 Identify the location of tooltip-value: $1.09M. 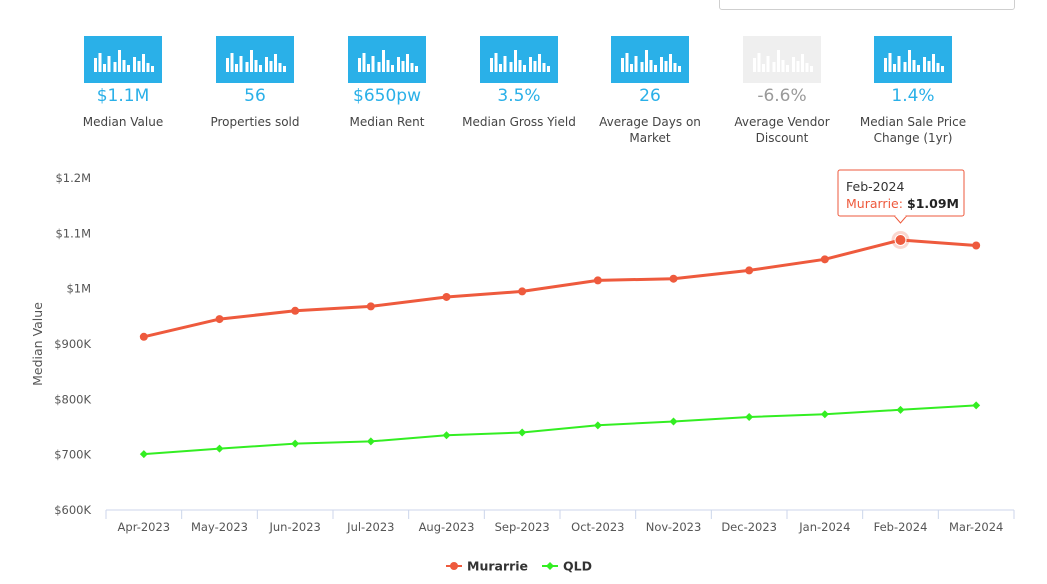
(933, 203).